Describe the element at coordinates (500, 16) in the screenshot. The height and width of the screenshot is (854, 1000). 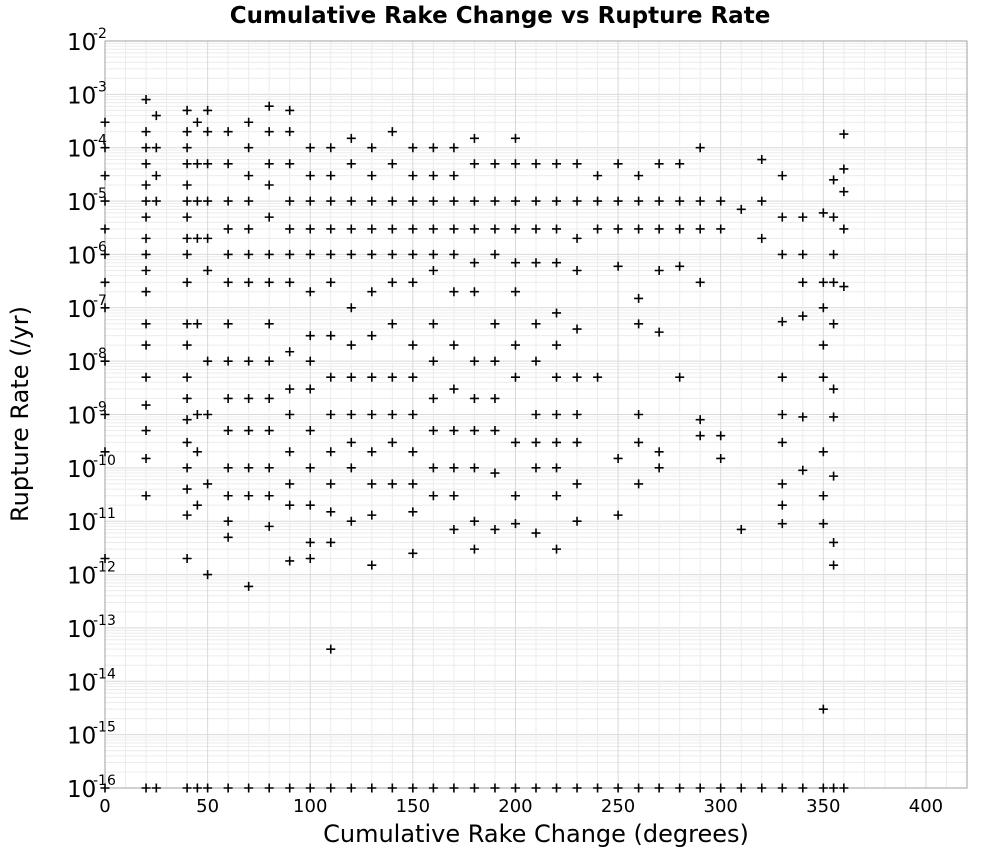
I see `chart-title: Cumulative Rake Change vs Rupture Rate` at that location.